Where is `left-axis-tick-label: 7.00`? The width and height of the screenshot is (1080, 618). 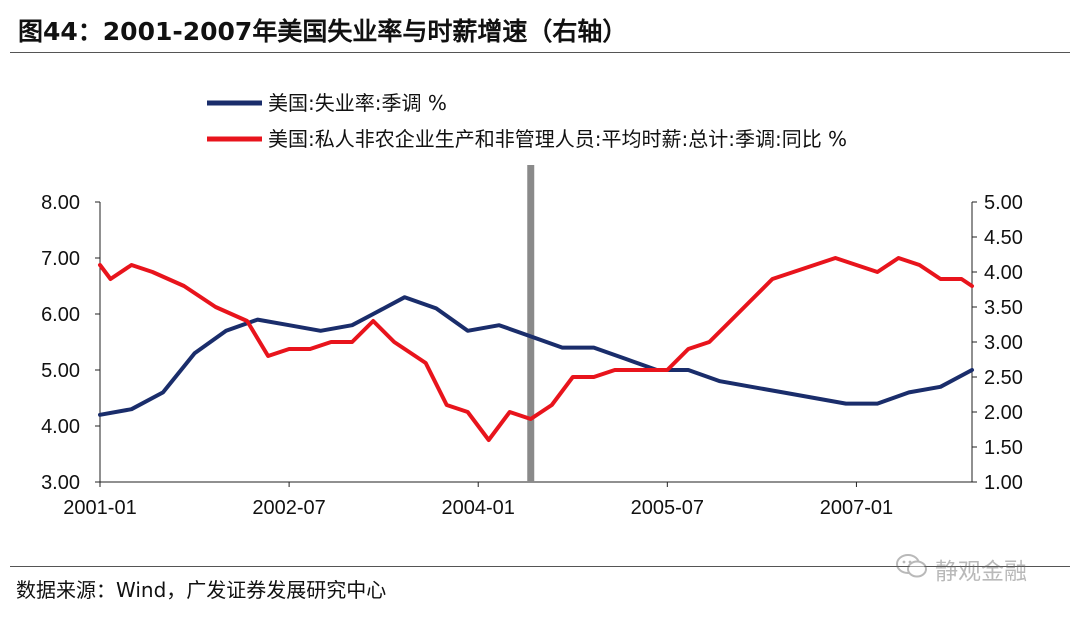
left-axis-tick-label: 7.00 is located at coordinates (60, 259).